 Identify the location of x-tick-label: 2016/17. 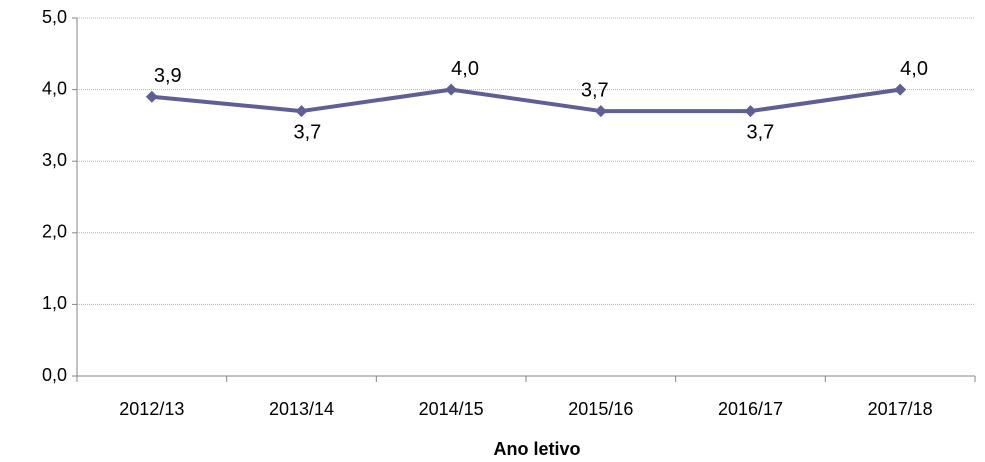
(750, 409).